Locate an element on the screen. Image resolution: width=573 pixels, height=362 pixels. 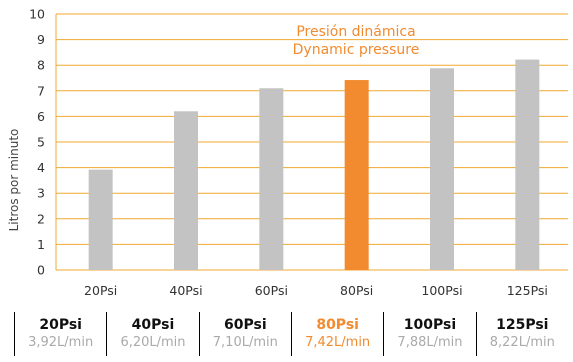
y-tick-label: 4 is located at coordinates (41, 167).